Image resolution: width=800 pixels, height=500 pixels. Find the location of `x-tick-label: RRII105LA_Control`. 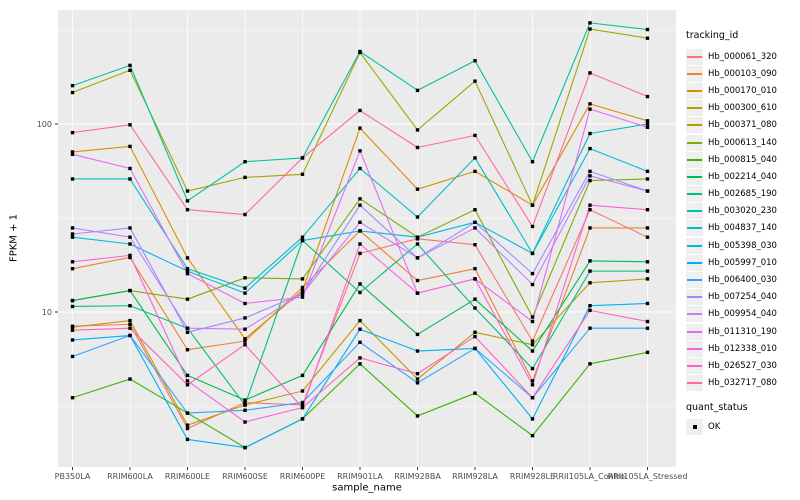

x-tick-label: RRII105LA_Control is located at coordinates (590, 476).